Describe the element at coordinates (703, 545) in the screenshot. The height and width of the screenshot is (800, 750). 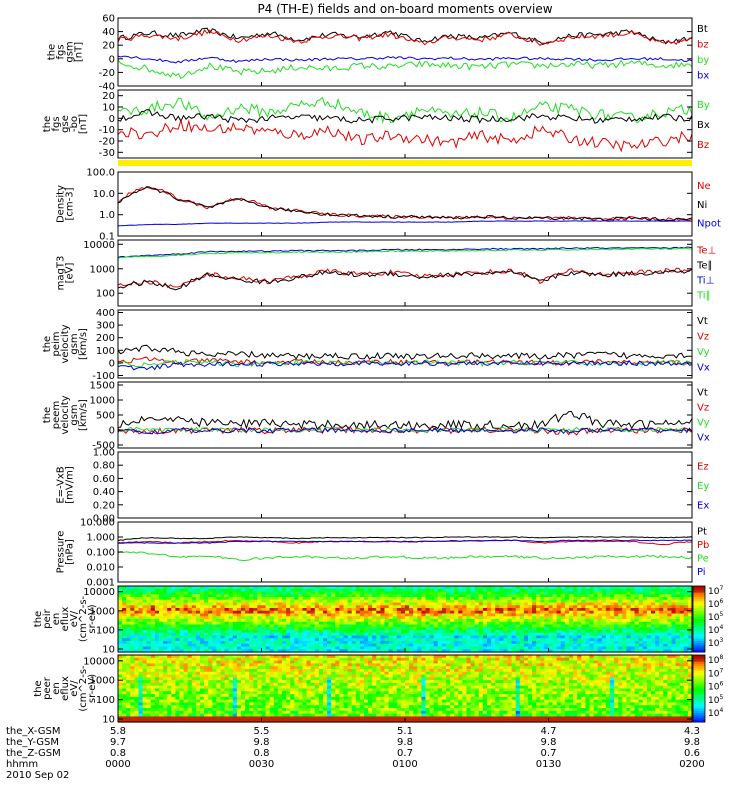
I see `legend-label: Pb` at that location.